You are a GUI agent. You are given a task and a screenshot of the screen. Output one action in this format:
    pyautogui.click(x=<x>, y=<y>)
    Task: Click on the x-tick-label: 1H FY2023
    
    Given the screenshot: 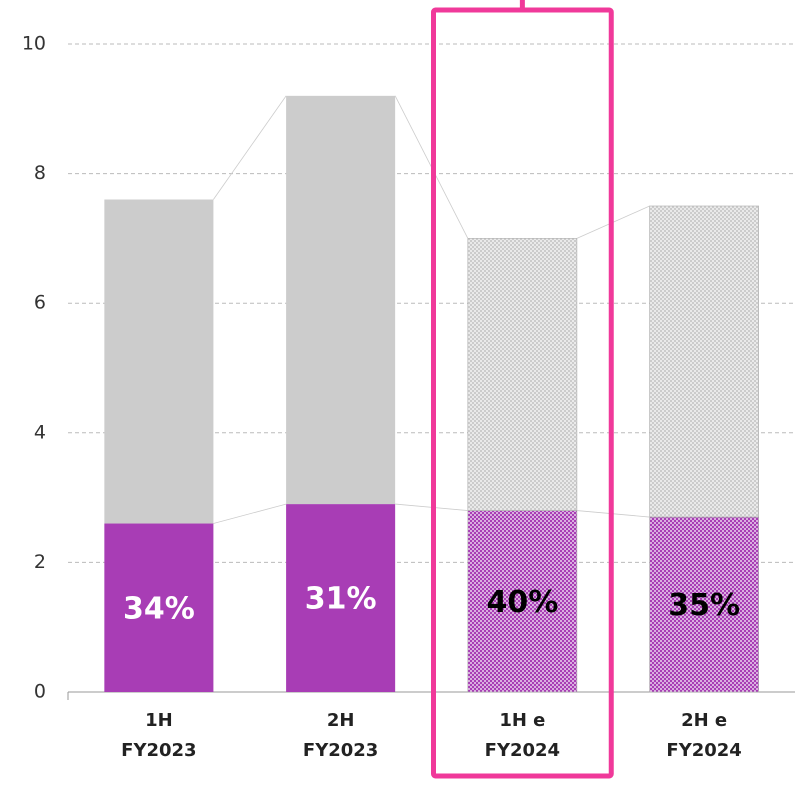 What is the action you would take?
    pyautogui.click(x=159, y=735)
    